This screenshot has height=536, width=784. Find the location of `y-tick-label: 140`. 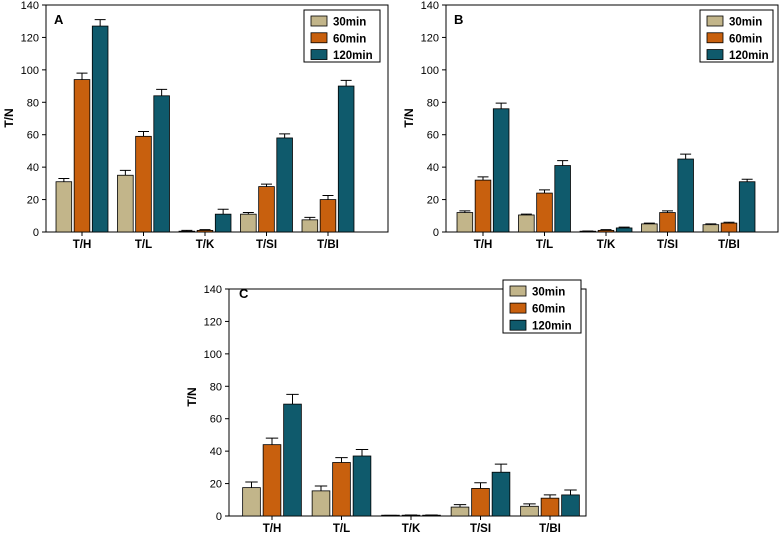

y-tick-label: 140 is located at coordinates (213, 290).